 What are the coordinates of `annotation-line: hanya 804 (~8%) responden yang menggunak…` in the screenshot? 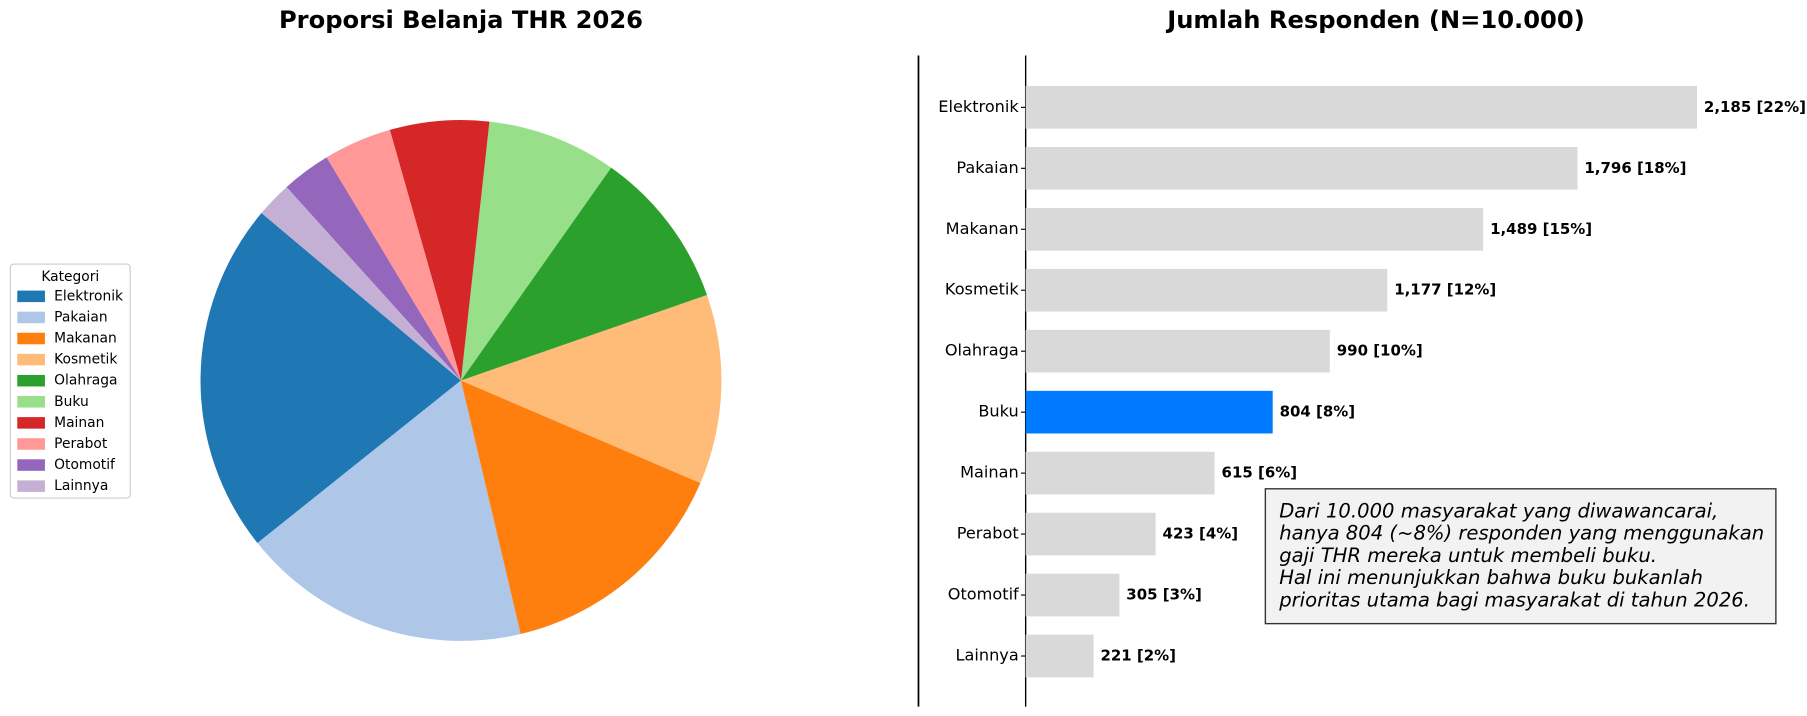 It's located at (1521, 533).